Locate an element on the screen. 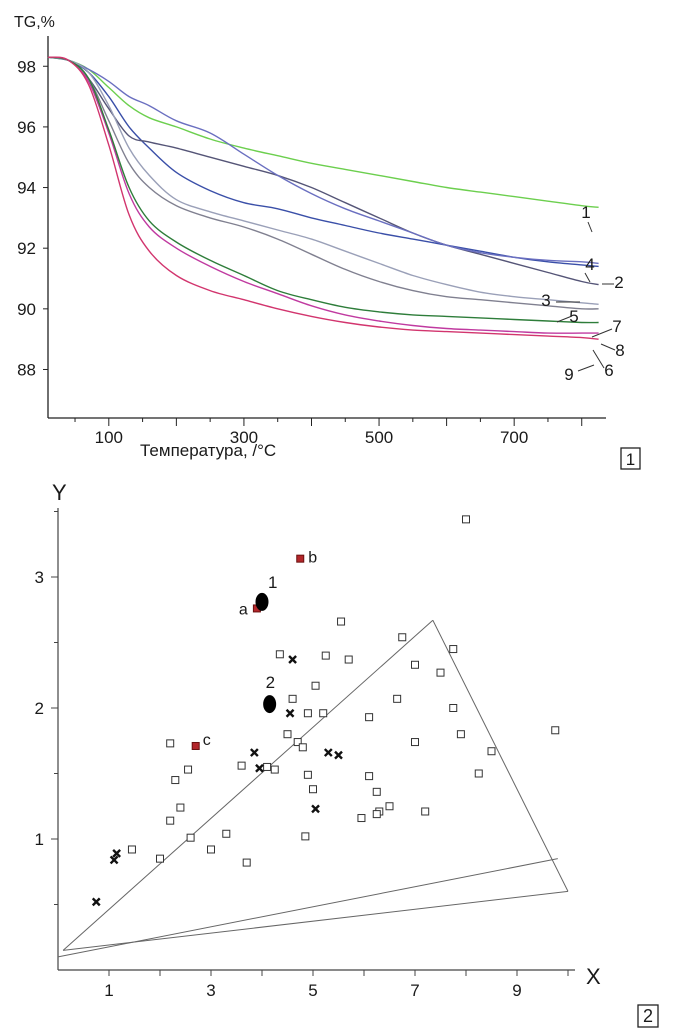  y-tick-label: 2 is located at coordinates (39, 708).